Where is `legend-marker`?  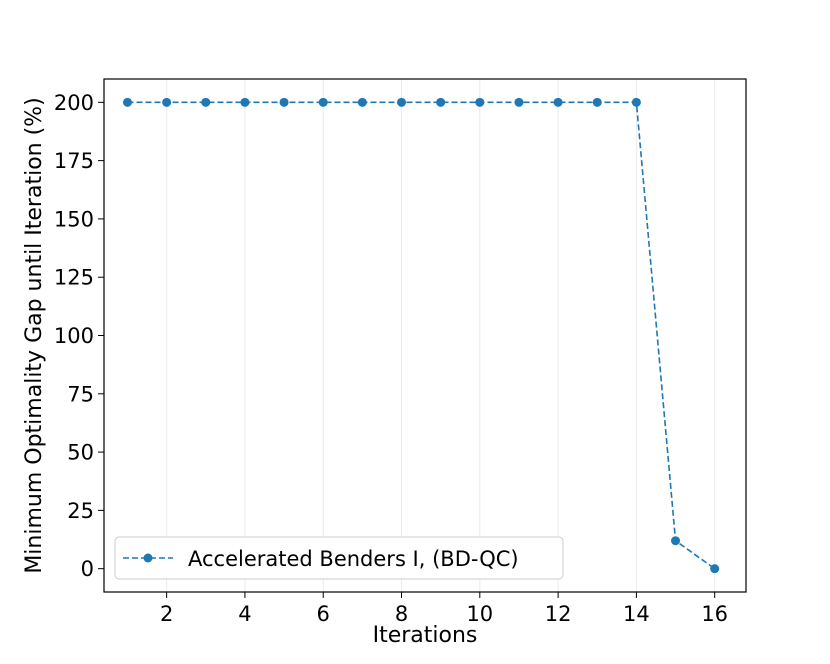 legend-marker is located at coordinates (148, 558).